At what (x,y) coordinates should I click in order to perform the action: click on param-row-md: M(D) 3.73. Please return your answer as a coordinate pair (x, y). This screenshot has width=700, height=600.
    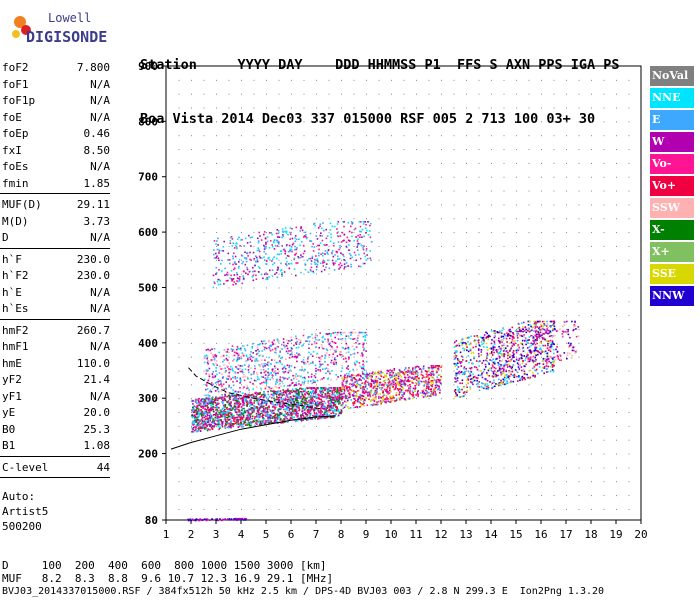
    Looking at the image, I should click on (56, 222).